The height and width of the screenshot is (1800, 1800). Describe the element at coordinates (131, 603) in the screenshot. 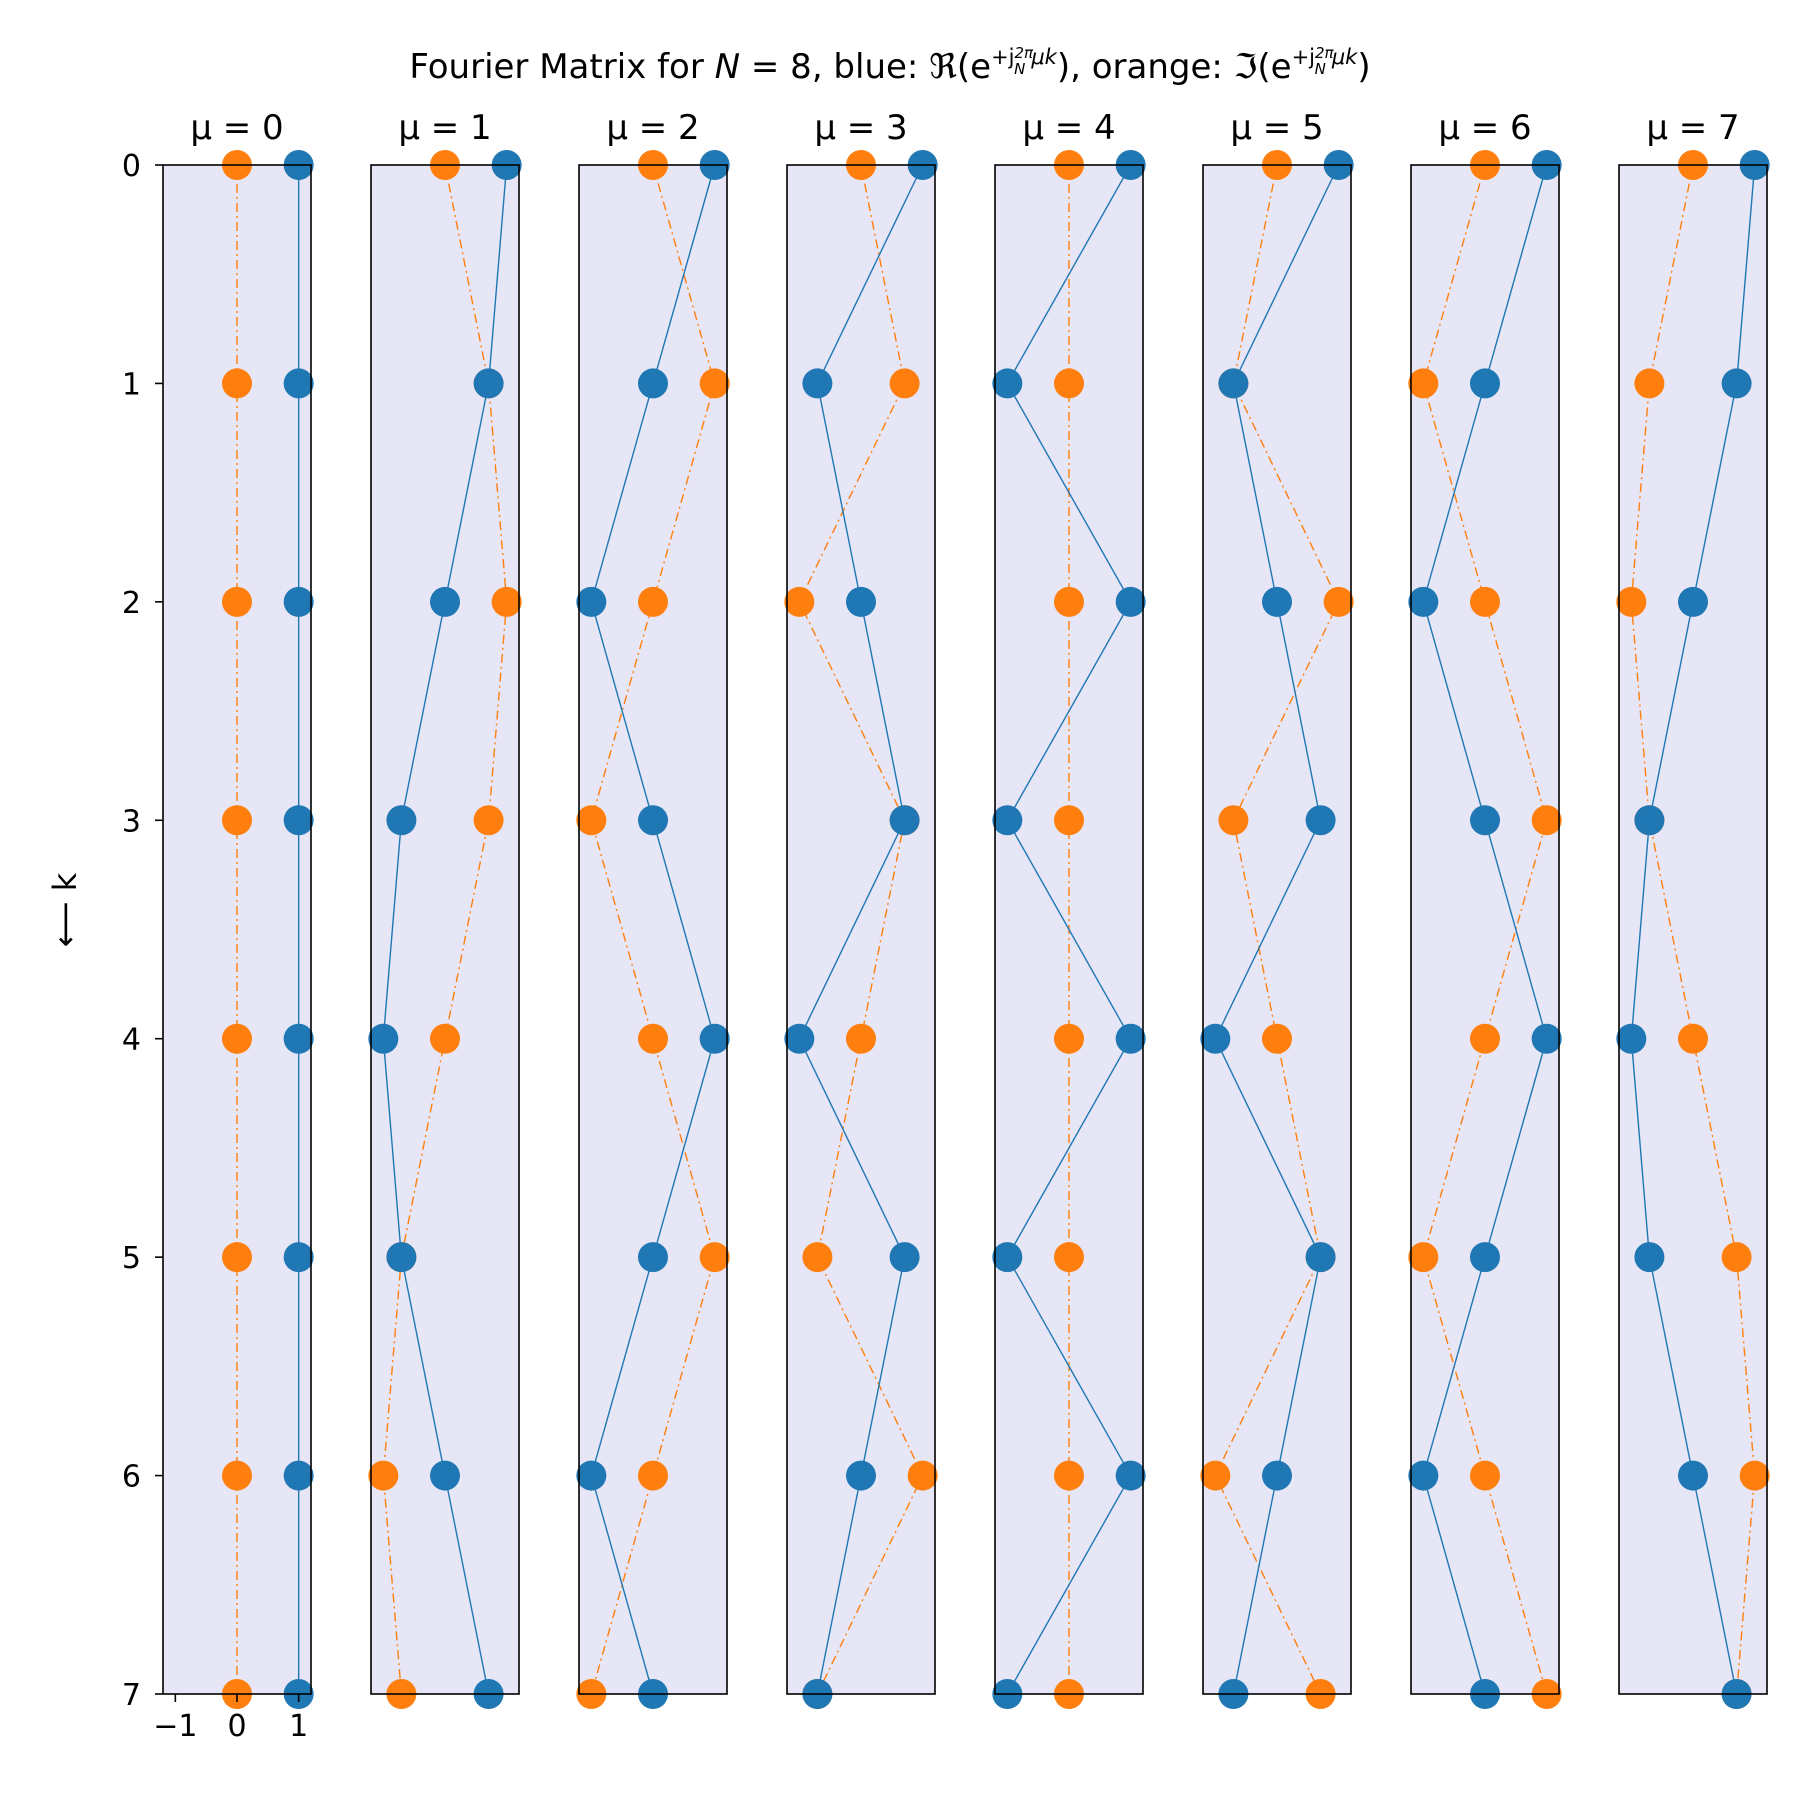

I see `y-tick-label-2: 2` at that location.